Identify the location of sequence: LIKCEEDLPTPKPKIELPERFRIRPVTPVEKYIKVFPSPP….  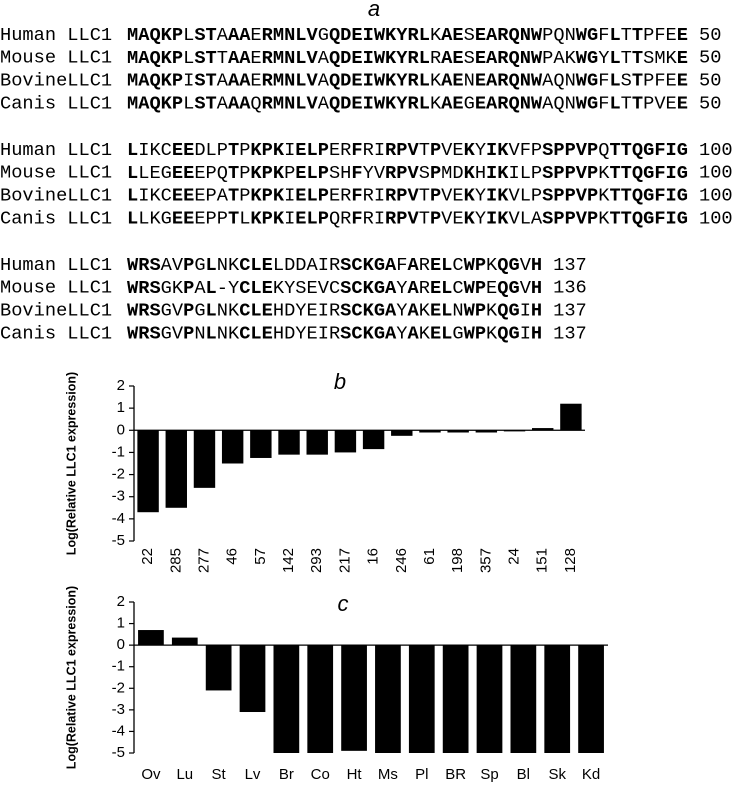
(407, 150).